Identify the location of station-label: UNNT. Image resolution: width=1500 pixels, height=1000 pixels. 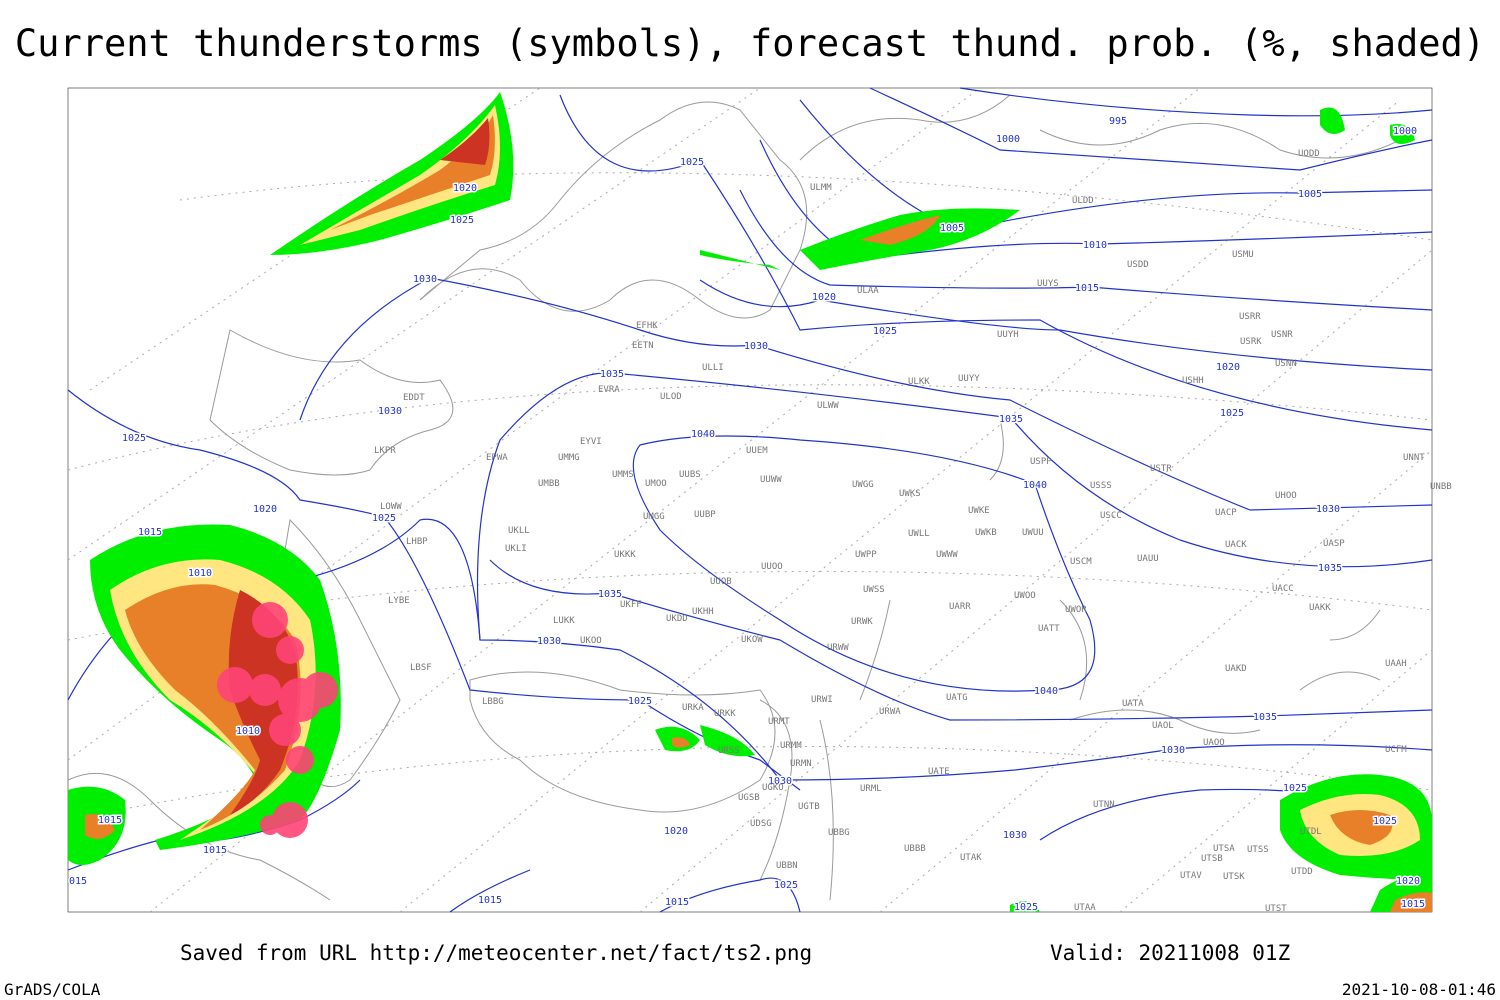
(1414, 458).